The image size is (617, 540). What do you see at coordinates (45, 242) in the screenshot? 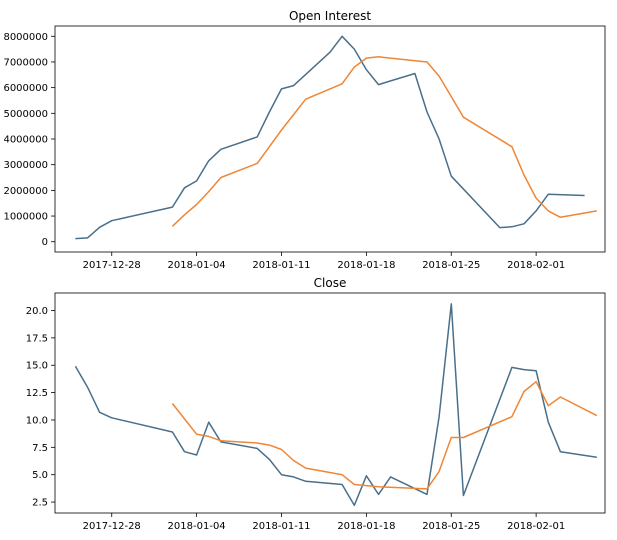
I see `y-tick-label: 0` at bounding box center [45, 242].